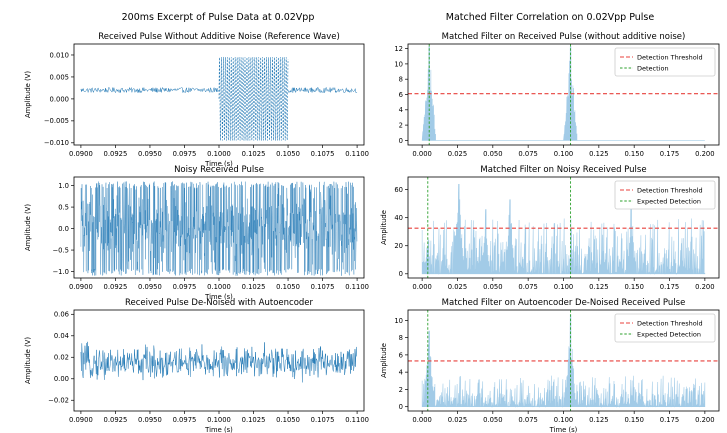 This screenshot has height=433, width=727. Describe the element at coordinates (398, 64) in the screenshot. I see `y-tick-label-5: 10` at that location.